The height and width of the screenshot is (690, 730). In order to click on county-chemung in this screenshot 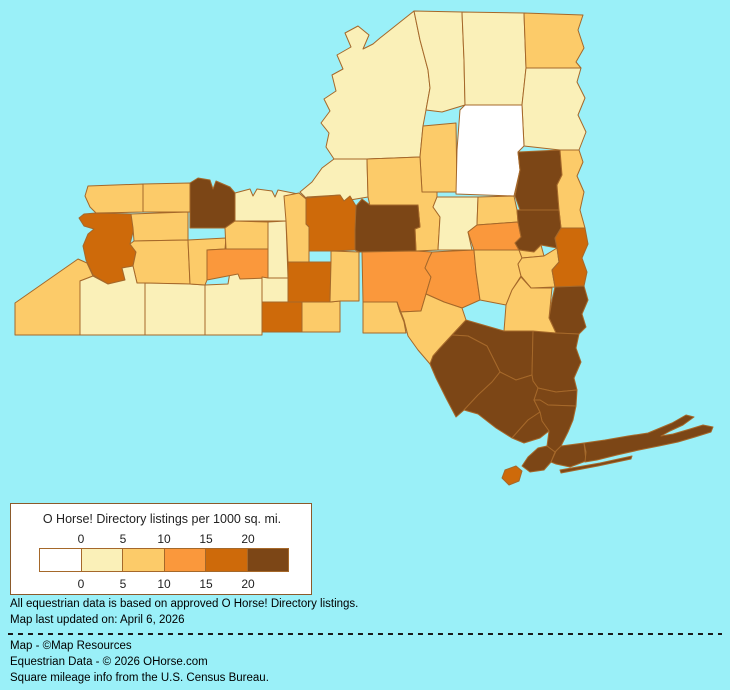, I will do `click(282, 317)`.